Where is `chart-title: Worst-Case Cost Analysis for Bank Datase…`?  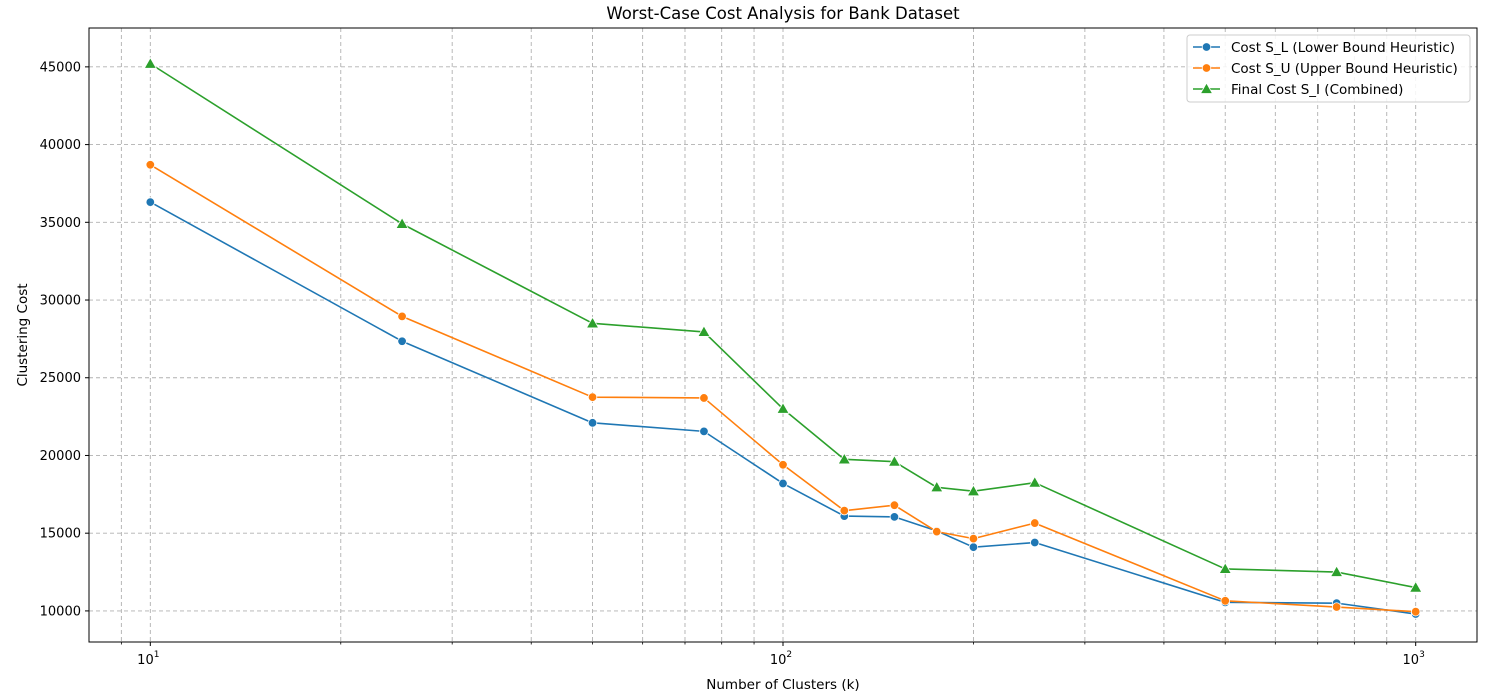
chart-title: Worst-Case Cost Analysis for Bank Datase… is located at coordinates (783, 13).